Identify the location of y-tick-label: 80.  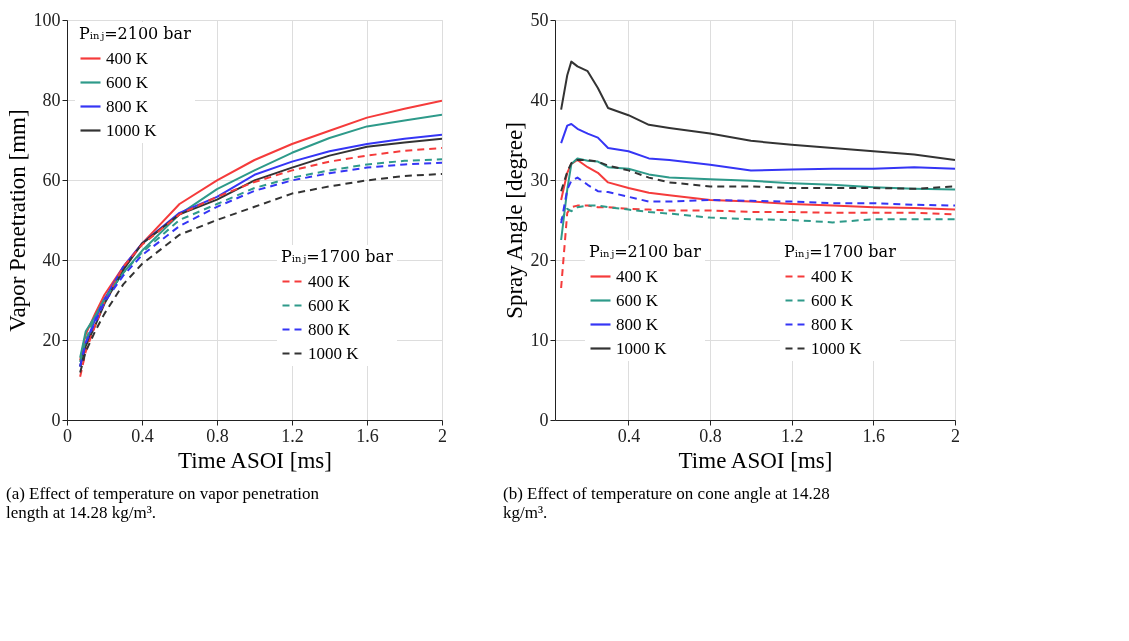
(51, 99).